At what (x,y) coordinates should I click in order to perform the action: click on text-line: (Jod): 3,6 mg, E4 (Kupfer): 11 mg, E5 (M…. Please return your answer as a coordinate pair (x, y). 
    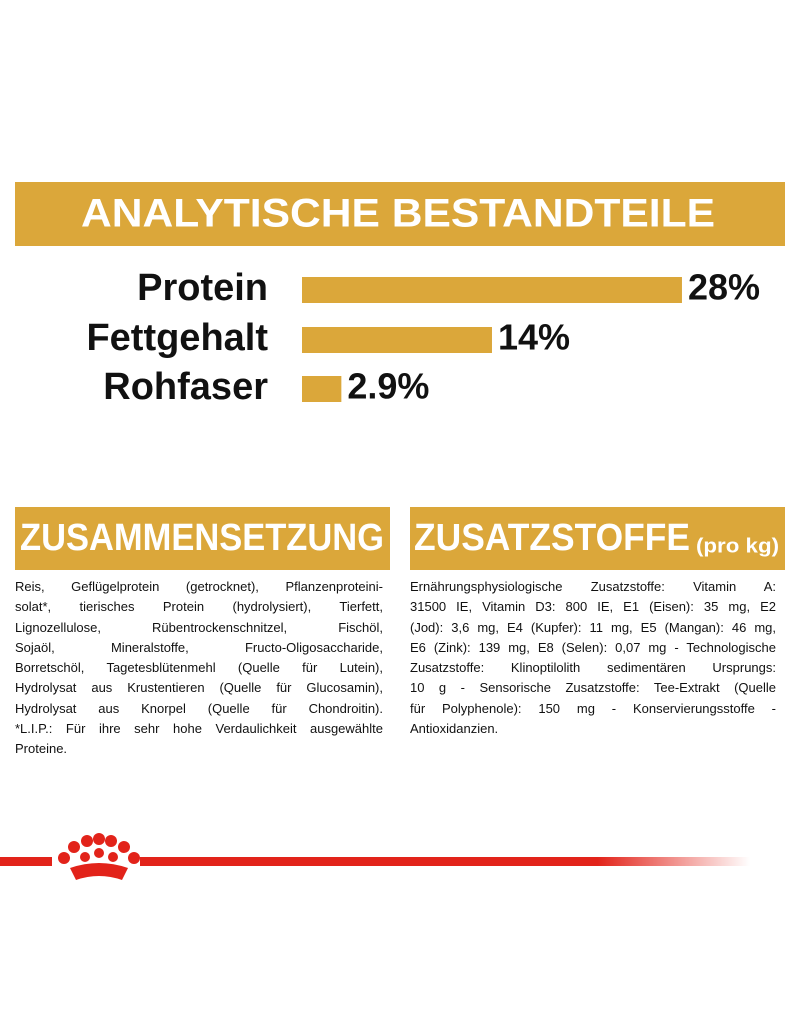
    Looking at the image, I should click on (593, 627).